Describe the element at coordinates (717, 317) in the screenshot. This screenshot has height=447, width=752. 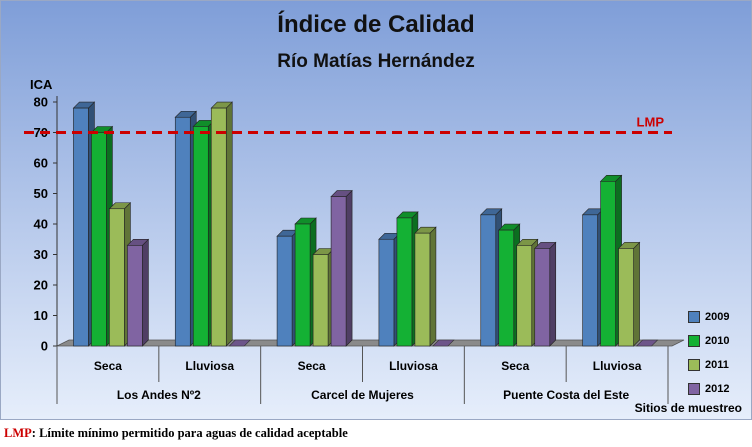
I see `legend-label: 2009` at that location.